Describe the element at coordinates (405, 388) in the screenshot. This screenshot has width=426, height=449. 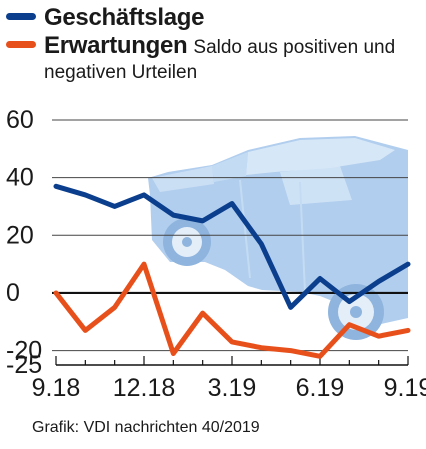
I see `x-tick-label: 9.19` at that location.